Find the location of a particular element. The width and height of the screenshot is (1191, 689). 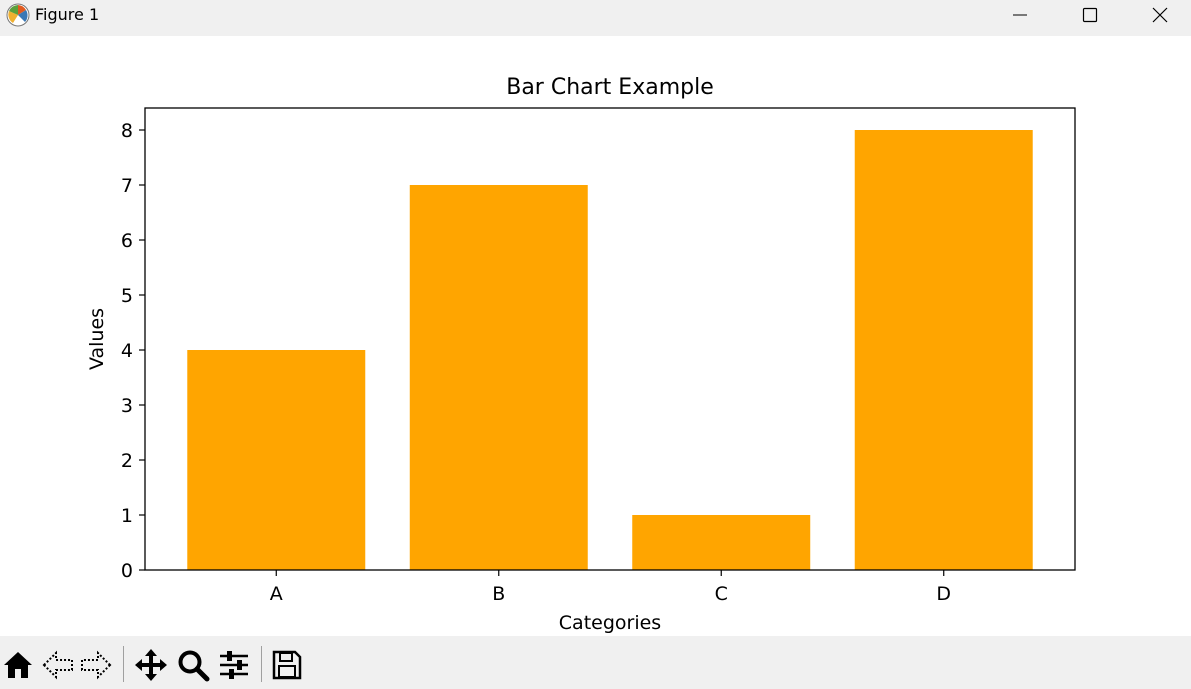

bar-C is located at coordinates (721, 542).